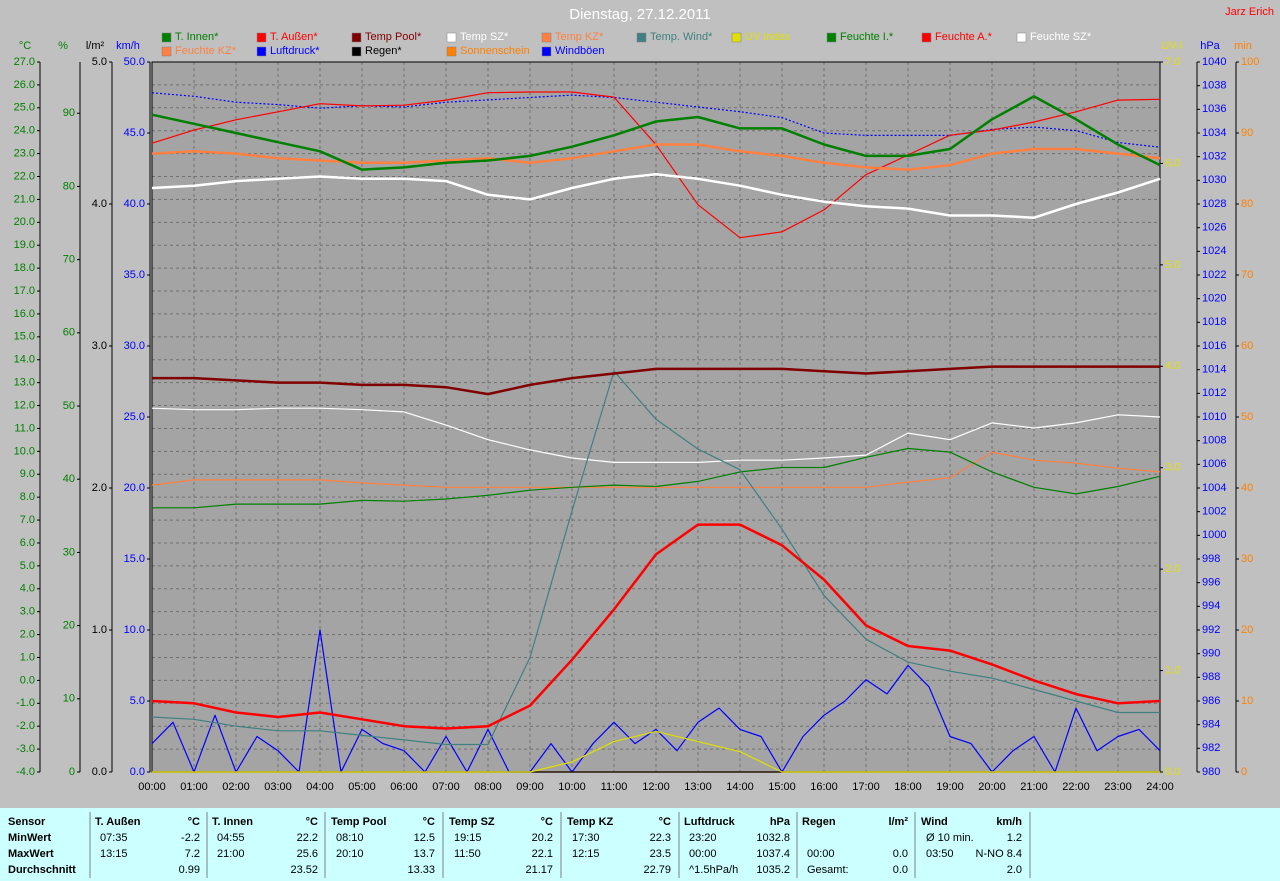  Describe the element at coordinates (703, 838) in the screenshot. I see `table-cell: 23:20` at that location.